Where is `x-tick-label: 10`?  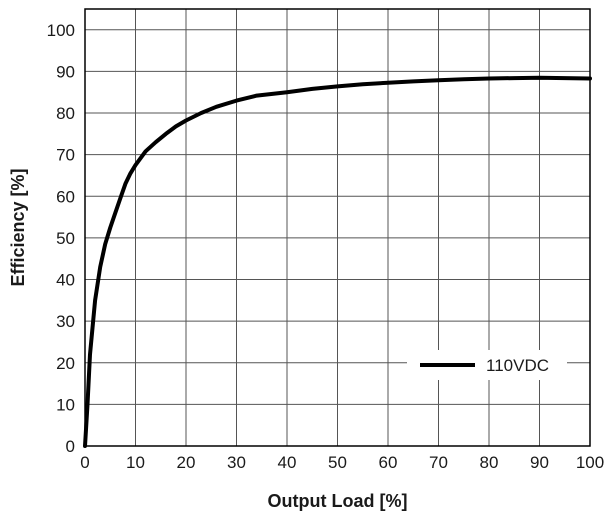 x-tick-label: 10 is located at coordinates (135, 462).